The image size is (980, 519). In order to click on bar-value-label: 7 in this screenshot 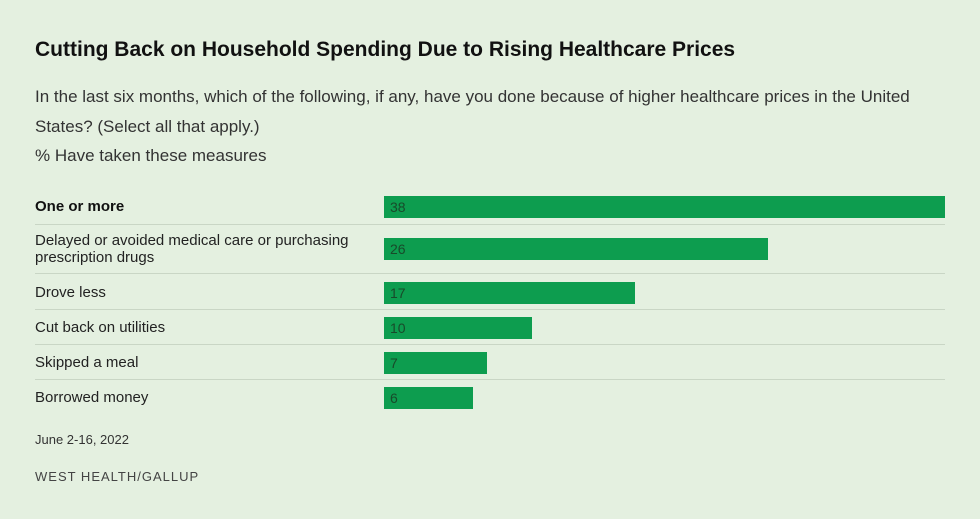, I will do `click(394, 363)`.